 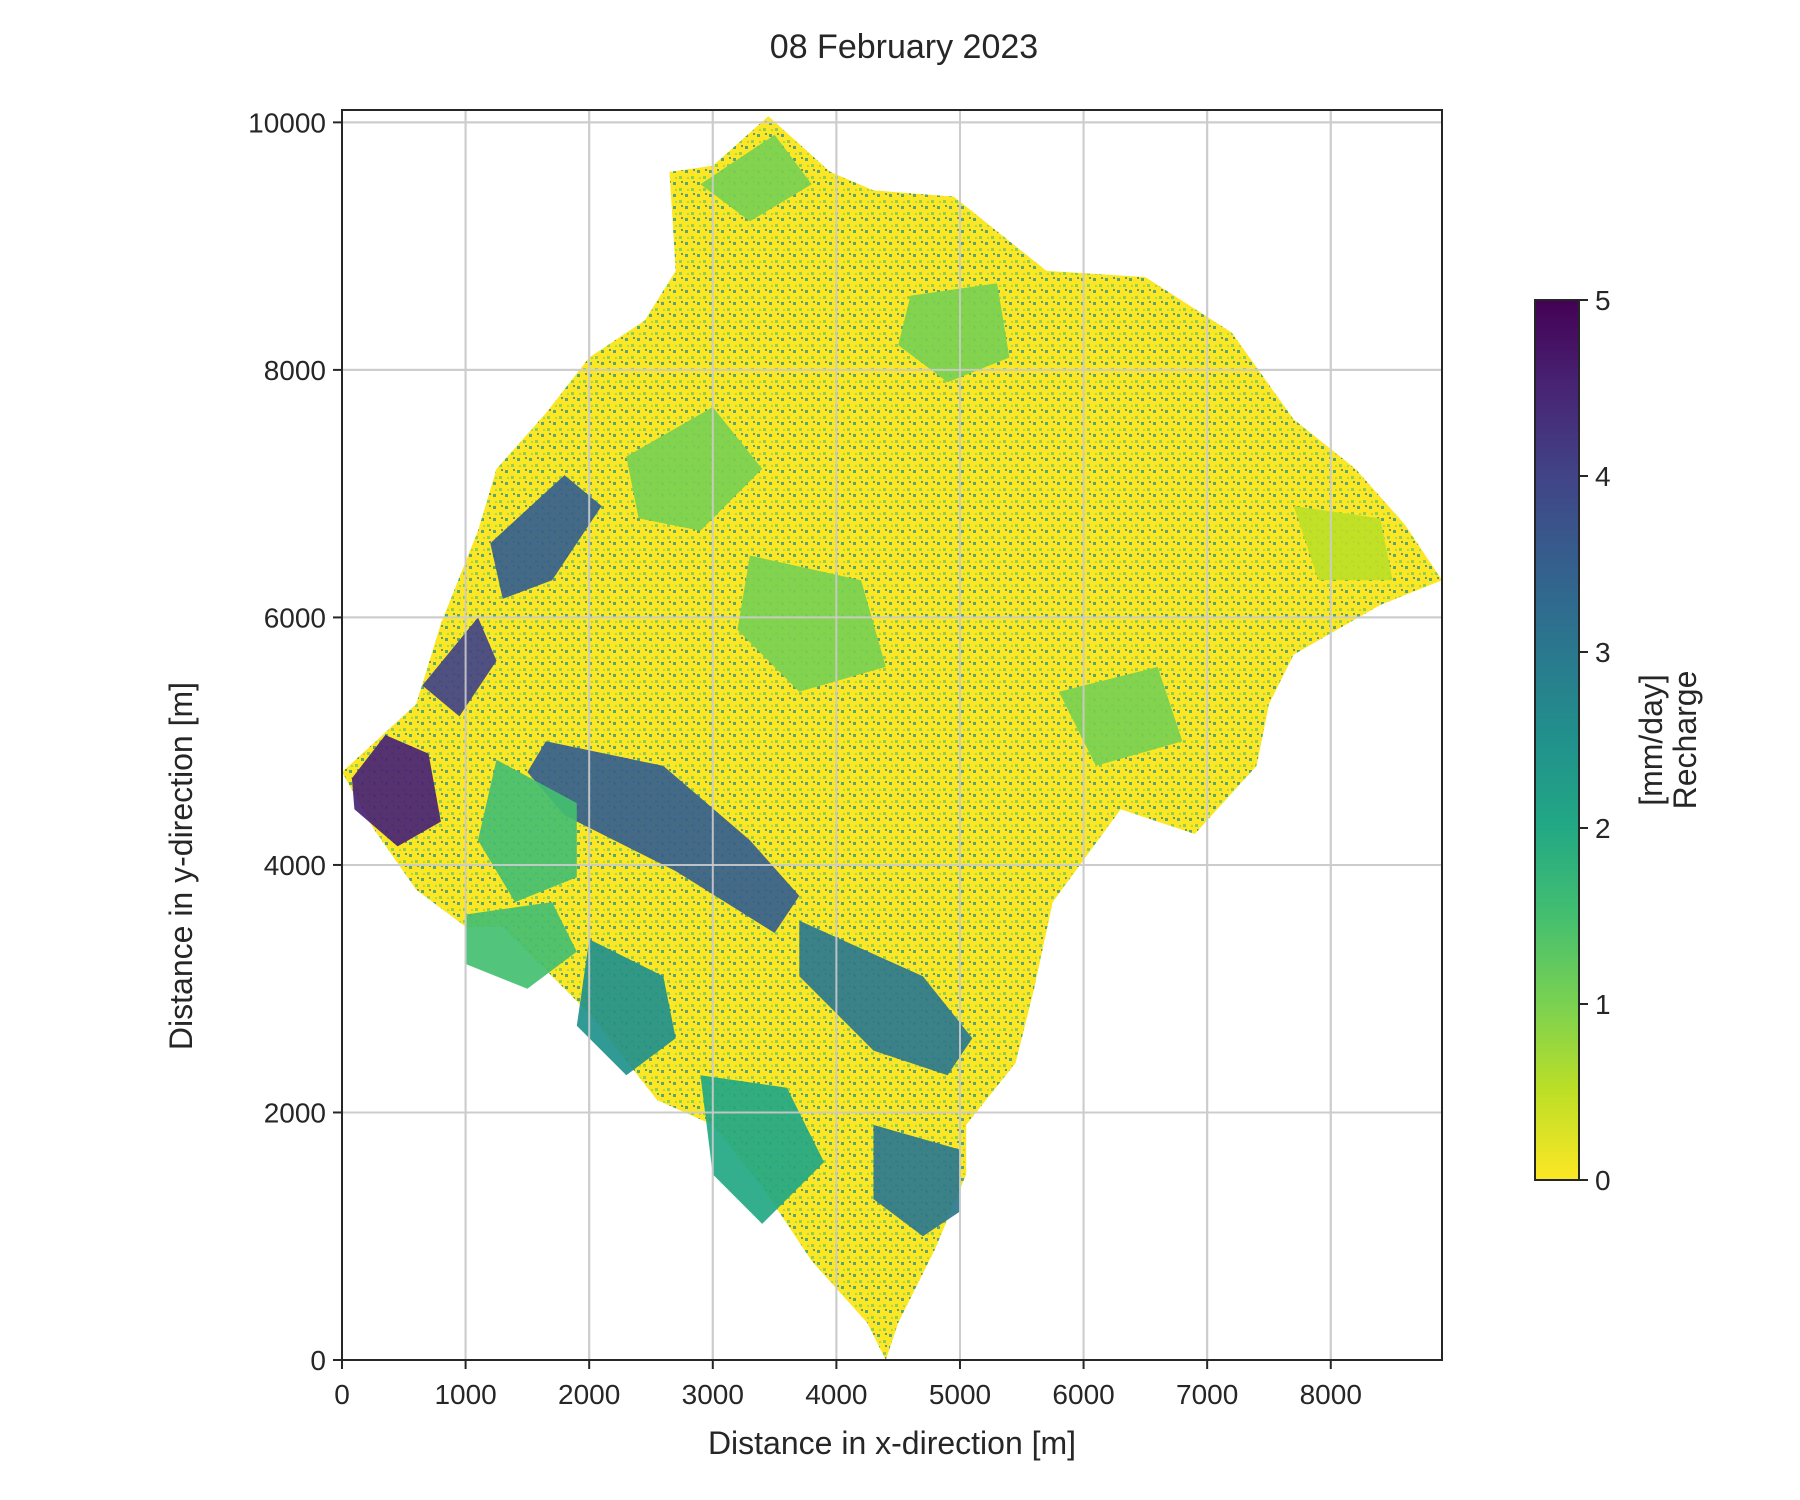 What do you see at coordinates (1651, 740) in the screenshot?
I see `colorbar-label-units: [mm/day]` at bounding box center [1651, 740].